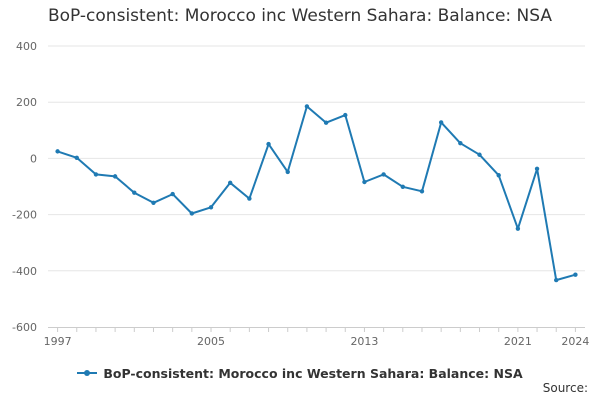 The height and width of the screenshot is (400, 600). What do you see at coordinates (211, 341) in the screenshot?
I see `x-tick-label: 2005` at bounding box center [211, 341].